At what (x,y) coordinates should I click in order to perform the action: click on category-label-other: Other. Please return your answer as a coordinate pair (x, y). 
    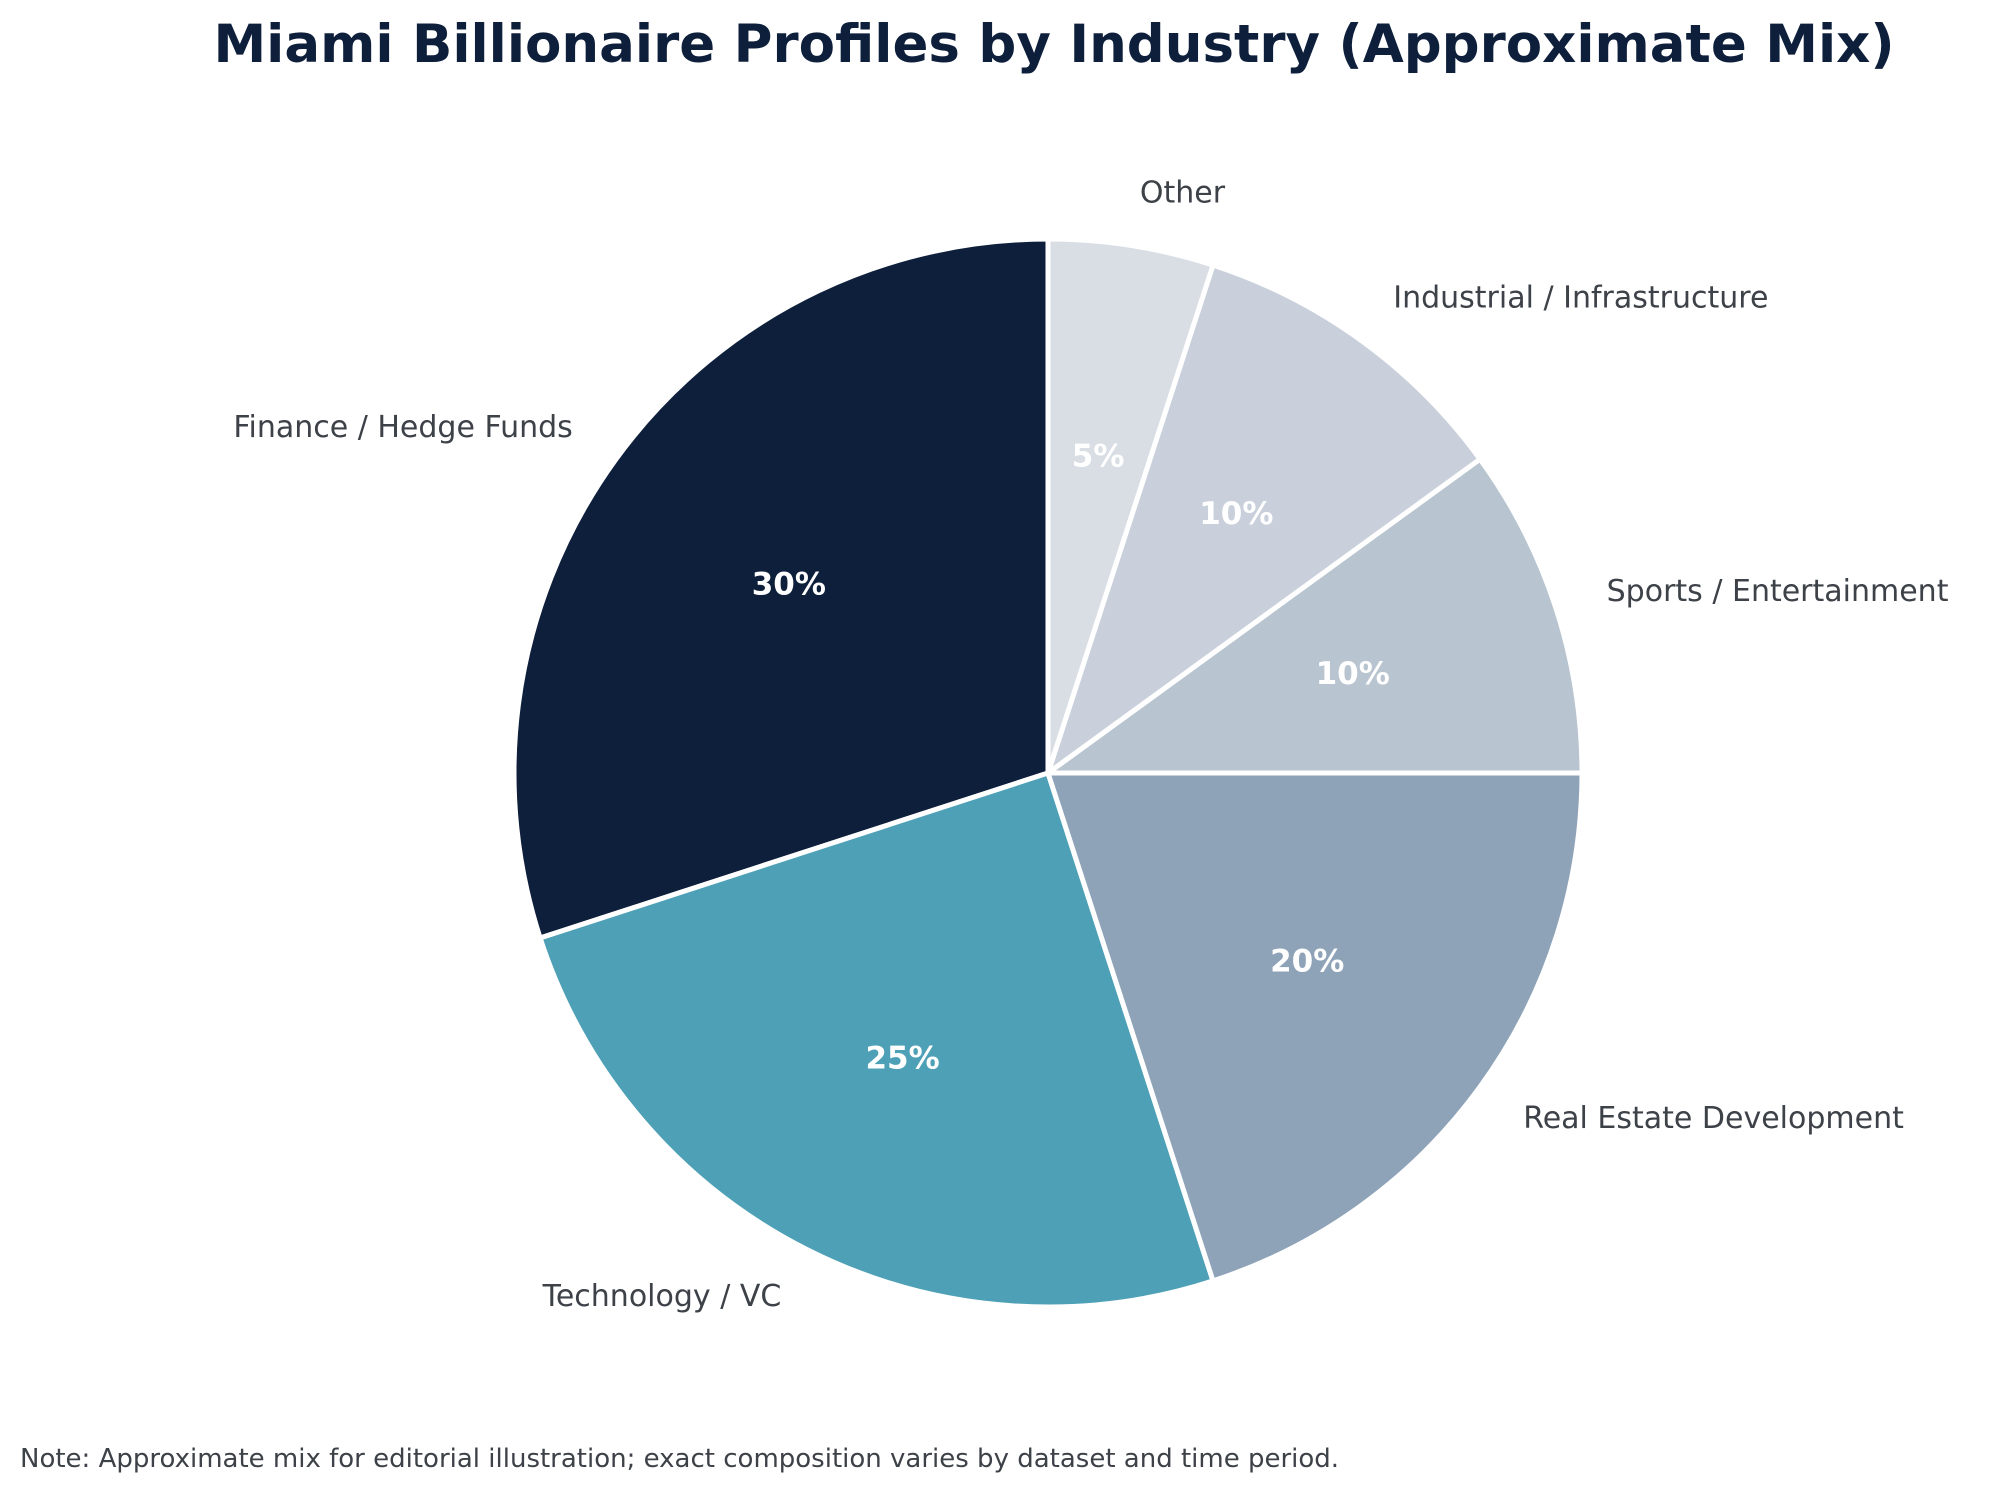
    Looking at the image, I should click on (1183, 192).